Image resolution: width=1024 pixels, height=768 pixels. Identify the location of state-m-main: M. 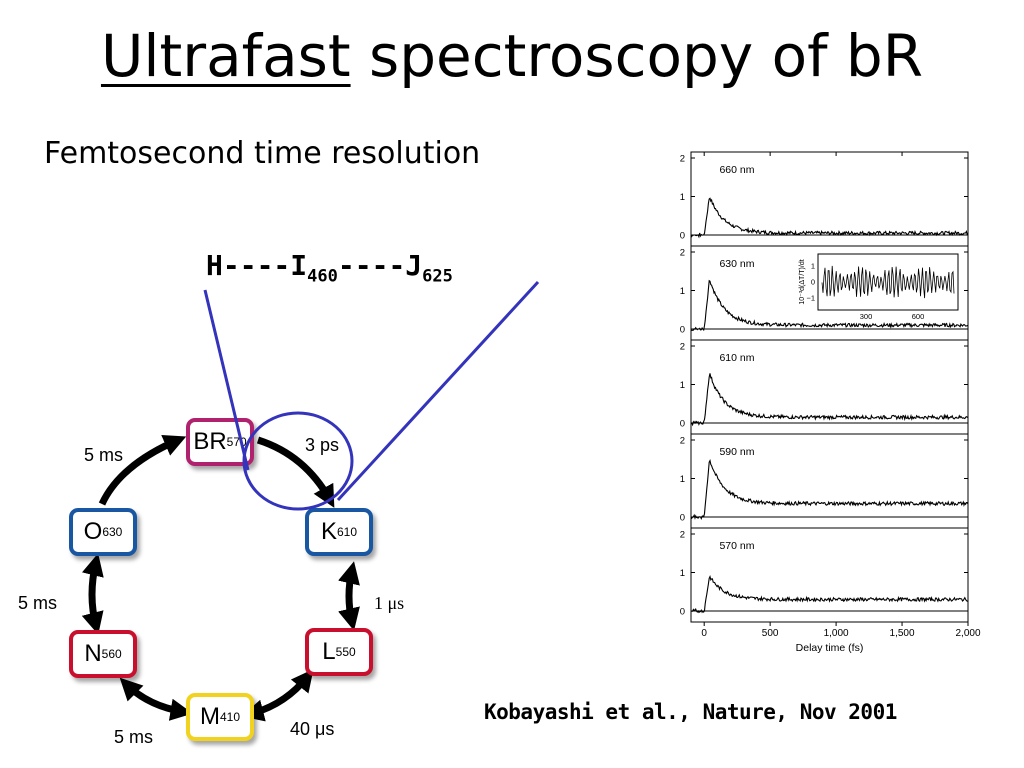
(209, 716).